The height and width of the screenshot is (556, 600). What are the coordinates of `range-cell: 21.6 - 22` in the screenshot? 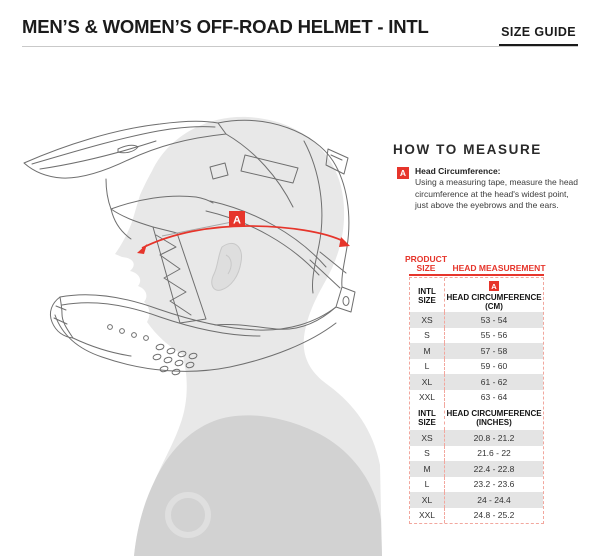 It's located at (493, 453).